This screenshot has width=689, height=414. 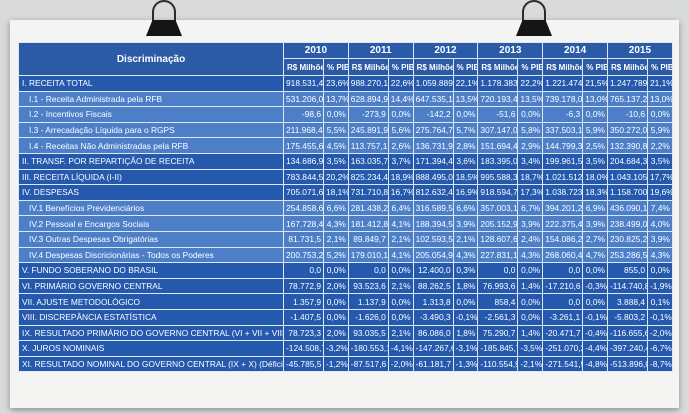 I want to click on value-cell: 254.858,6, so click(x=303, y=208).